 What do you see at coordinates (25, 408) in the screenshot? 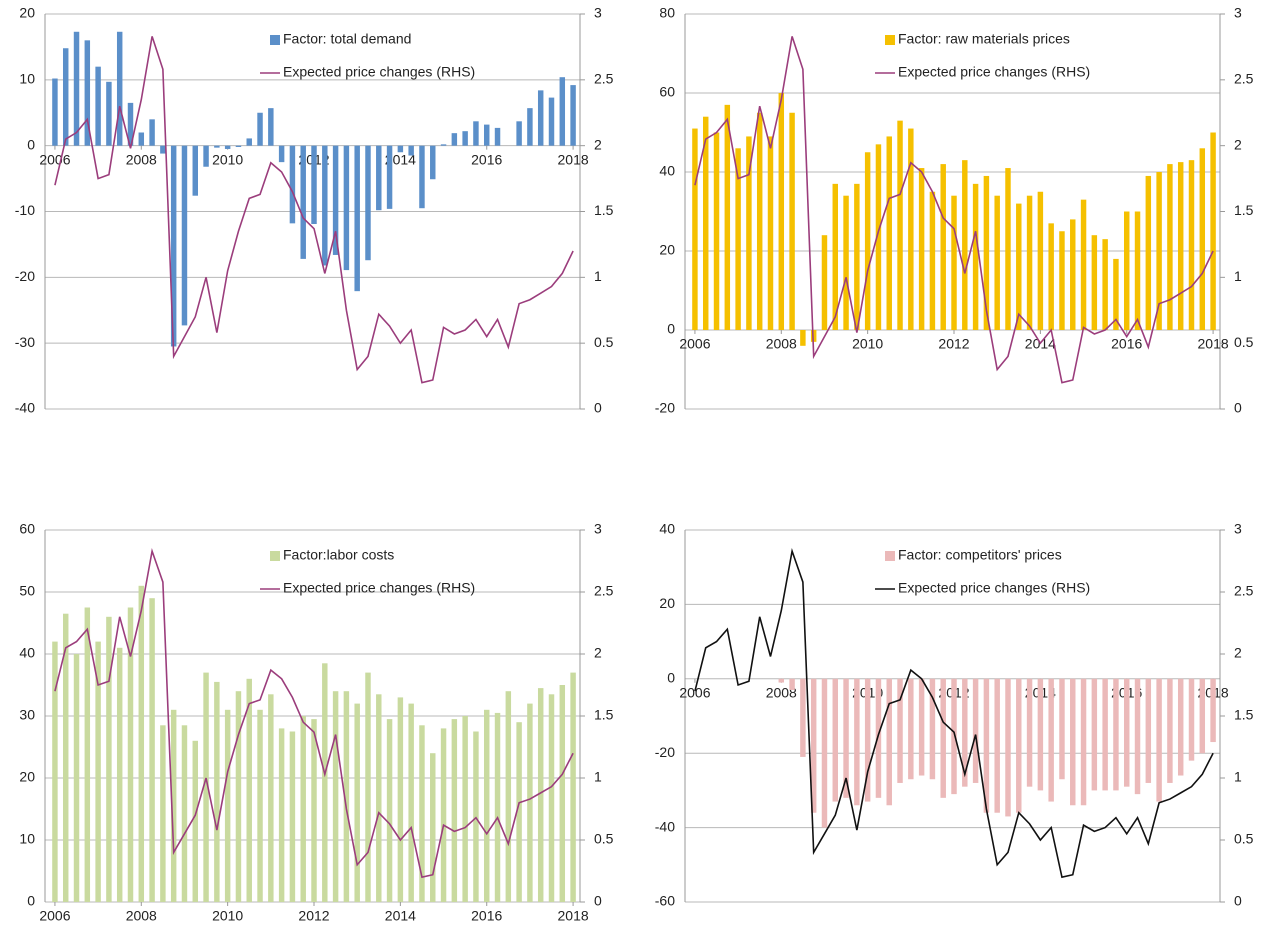
I see `y-tick-label: -40` at bounding box center [25, 408].